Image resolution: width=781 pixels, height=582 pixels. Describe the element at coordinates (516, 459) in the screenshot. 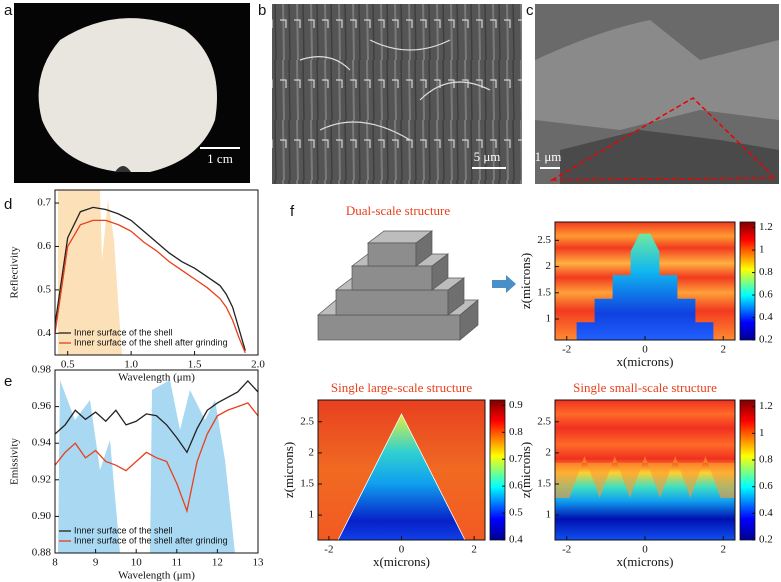

I see `colorbar-tick-label: 0.7` at that location.